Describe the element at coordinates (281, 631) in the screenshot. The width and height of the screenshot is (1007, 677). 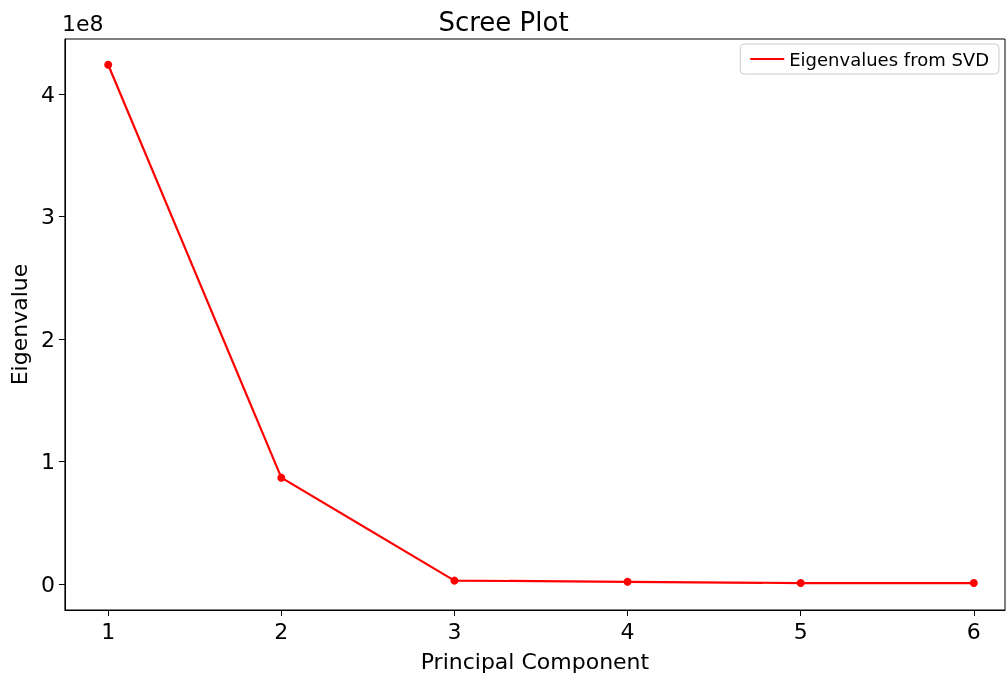
I see `x-tick-label: 2` at that location.